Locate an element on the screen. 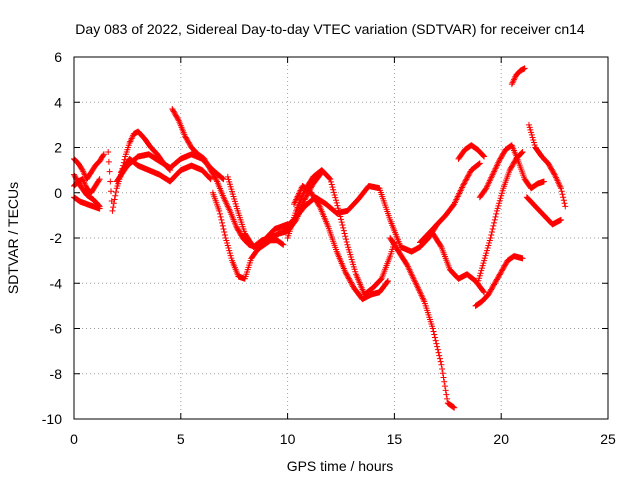 The width and height of the screenshot is (640, 480). y-tick-label: -4 is located at coordinates (56, 283).